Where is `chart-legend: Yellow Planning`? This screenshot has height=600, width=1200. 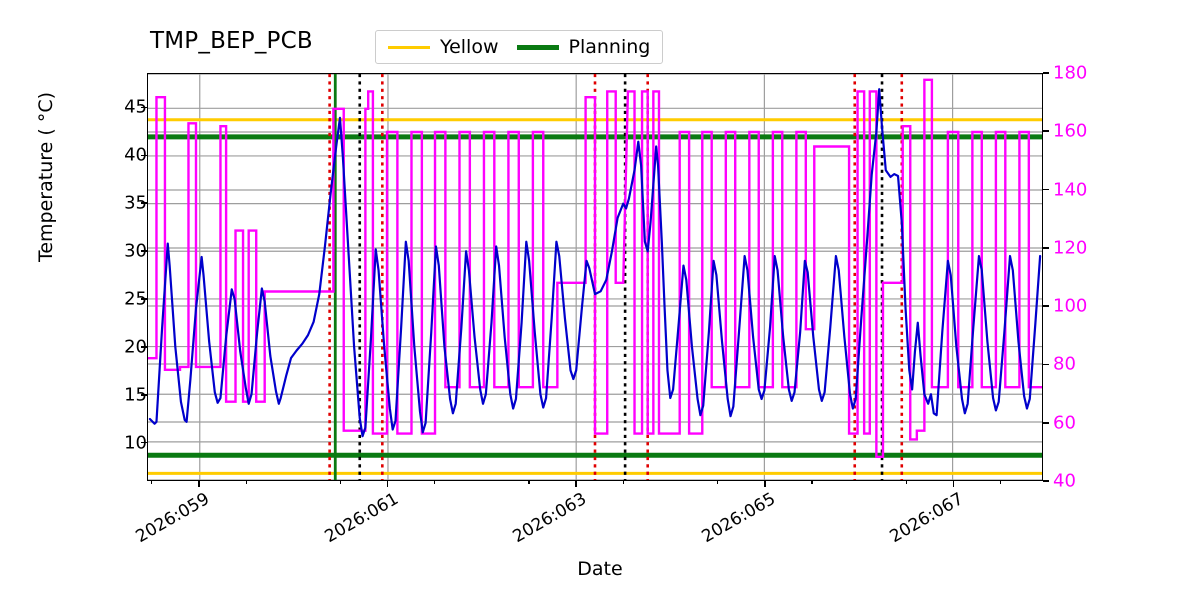
chart-legend: Yellow Planning is located at coordinates (519, 47).